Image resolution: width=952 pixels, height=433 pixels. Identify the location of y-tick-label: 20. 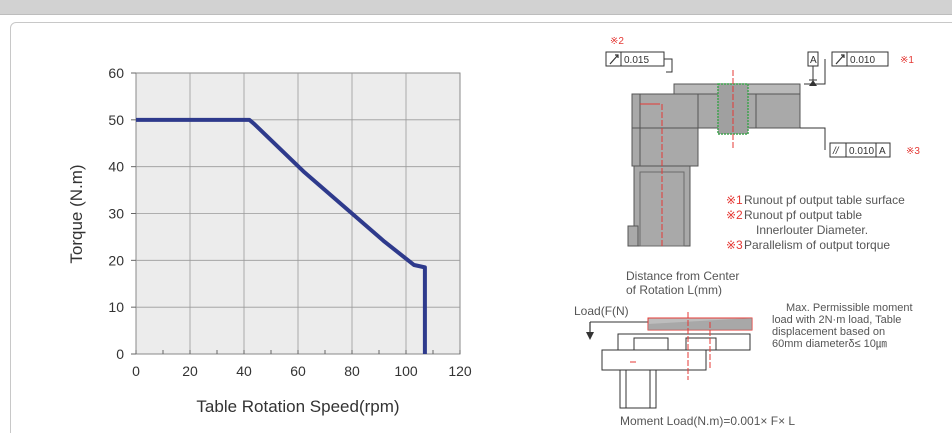
(116, 260).